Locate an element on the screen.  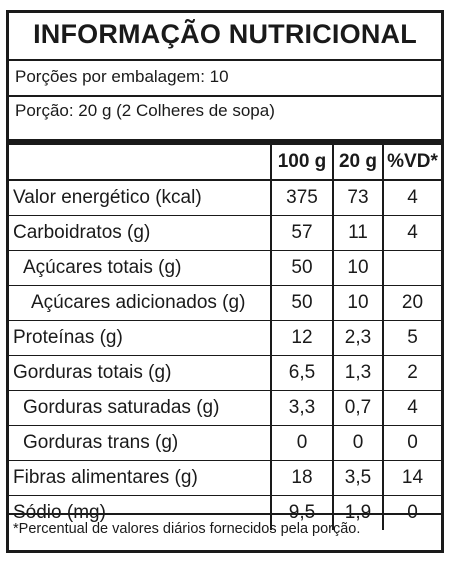
value-vd is located at coordinates (411, 268).